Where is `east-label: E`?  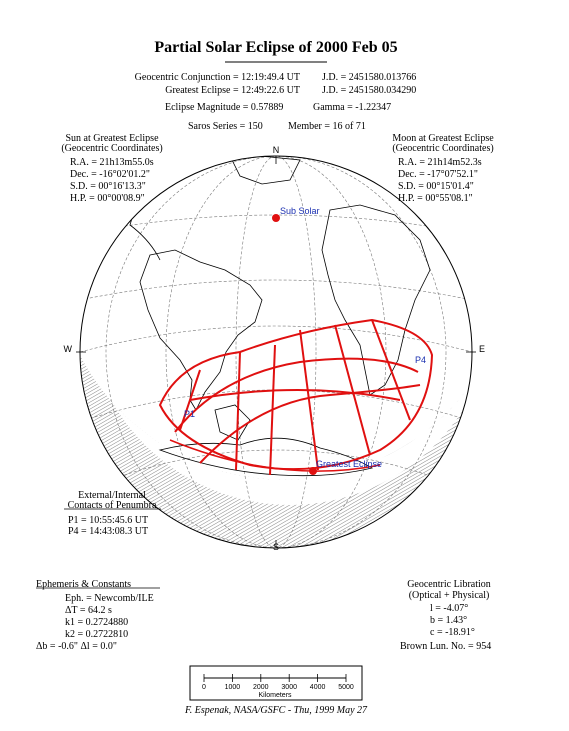 east-label: E is located at coordinates (482, 349).